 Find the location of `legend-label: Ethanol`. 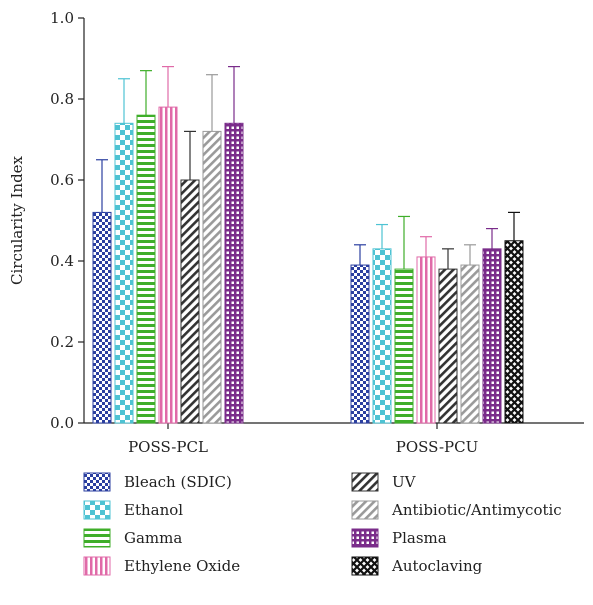

legend-label: Ethanol is located at coordinates (153, 510).